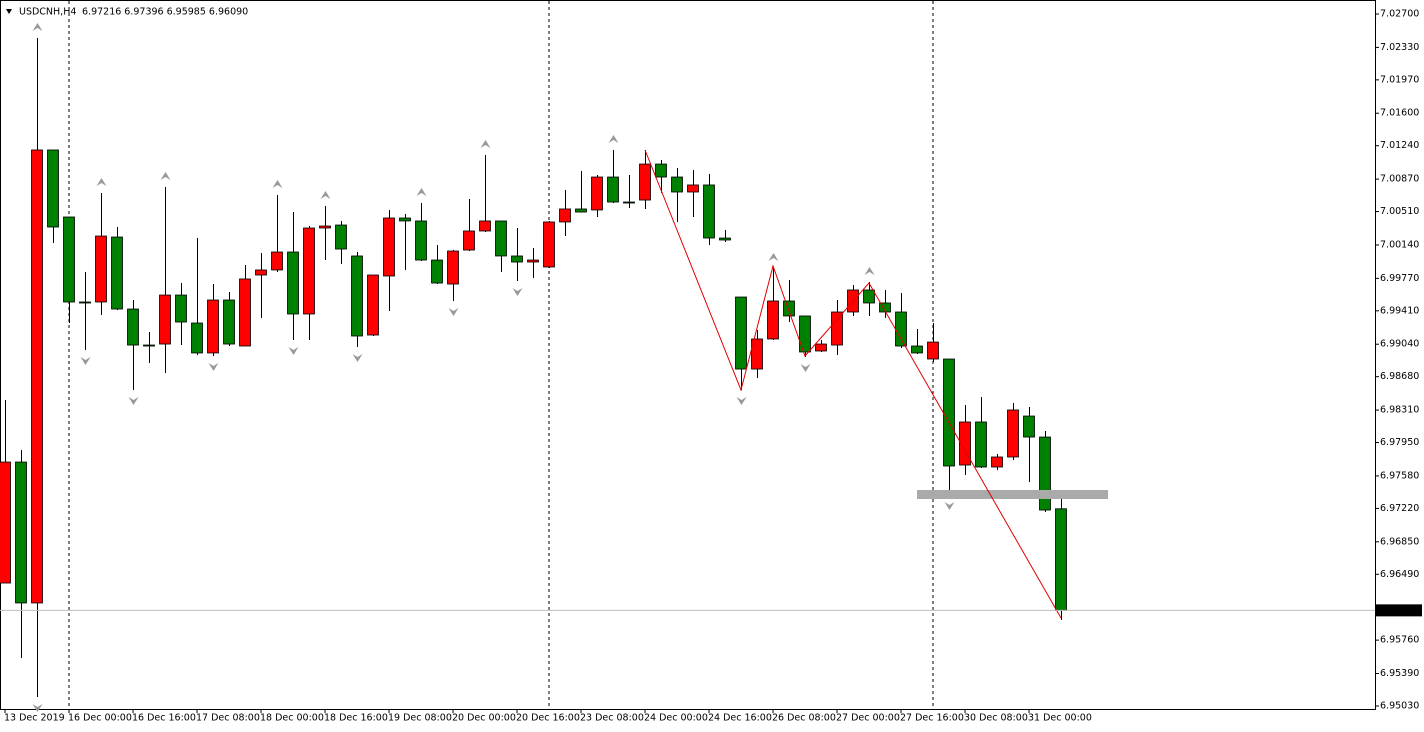 This screenshot has width=1424, height=732. I want to click on y-tick-label: 7.02700, so click(1399, 14).